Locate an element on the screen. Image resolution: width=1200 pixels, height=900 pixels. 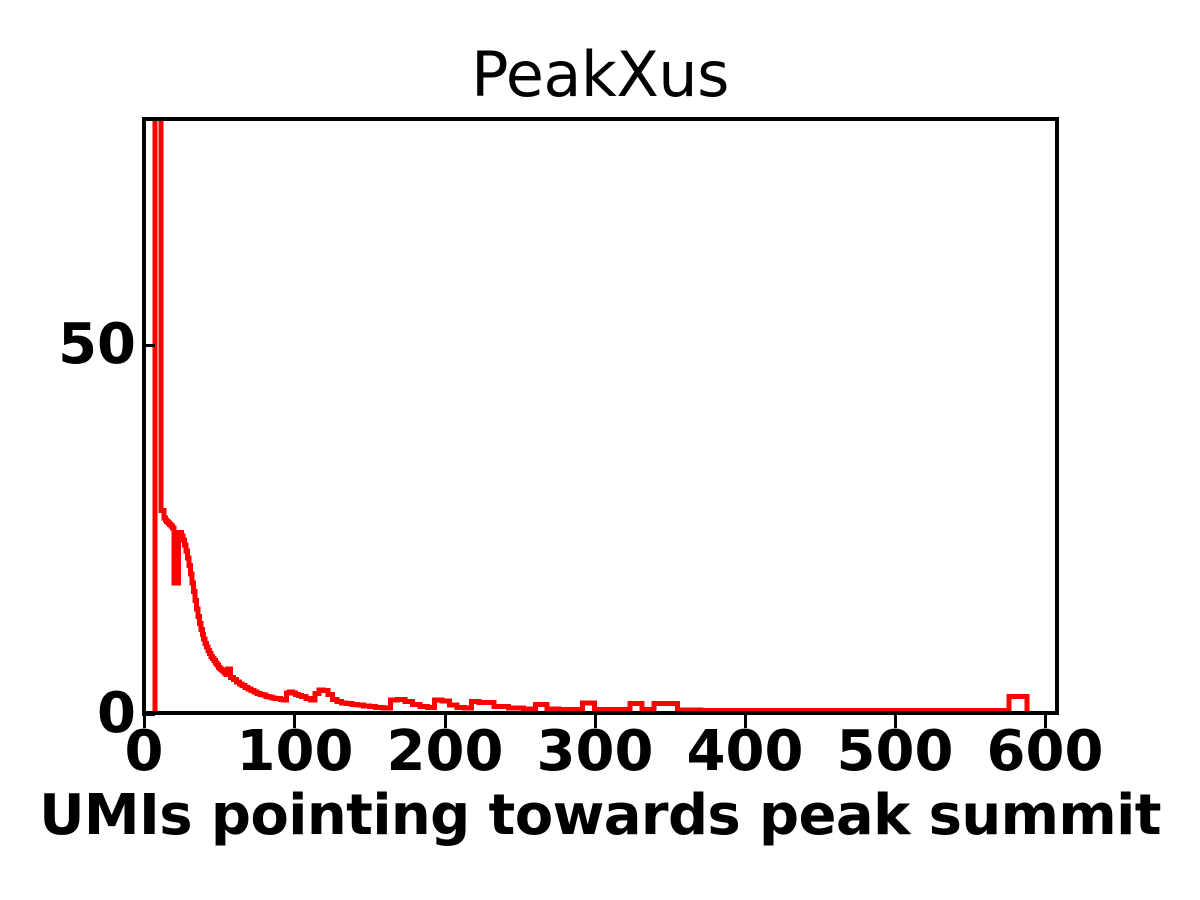
xticklabel-500: 500 is located at coordinates (895, 751).